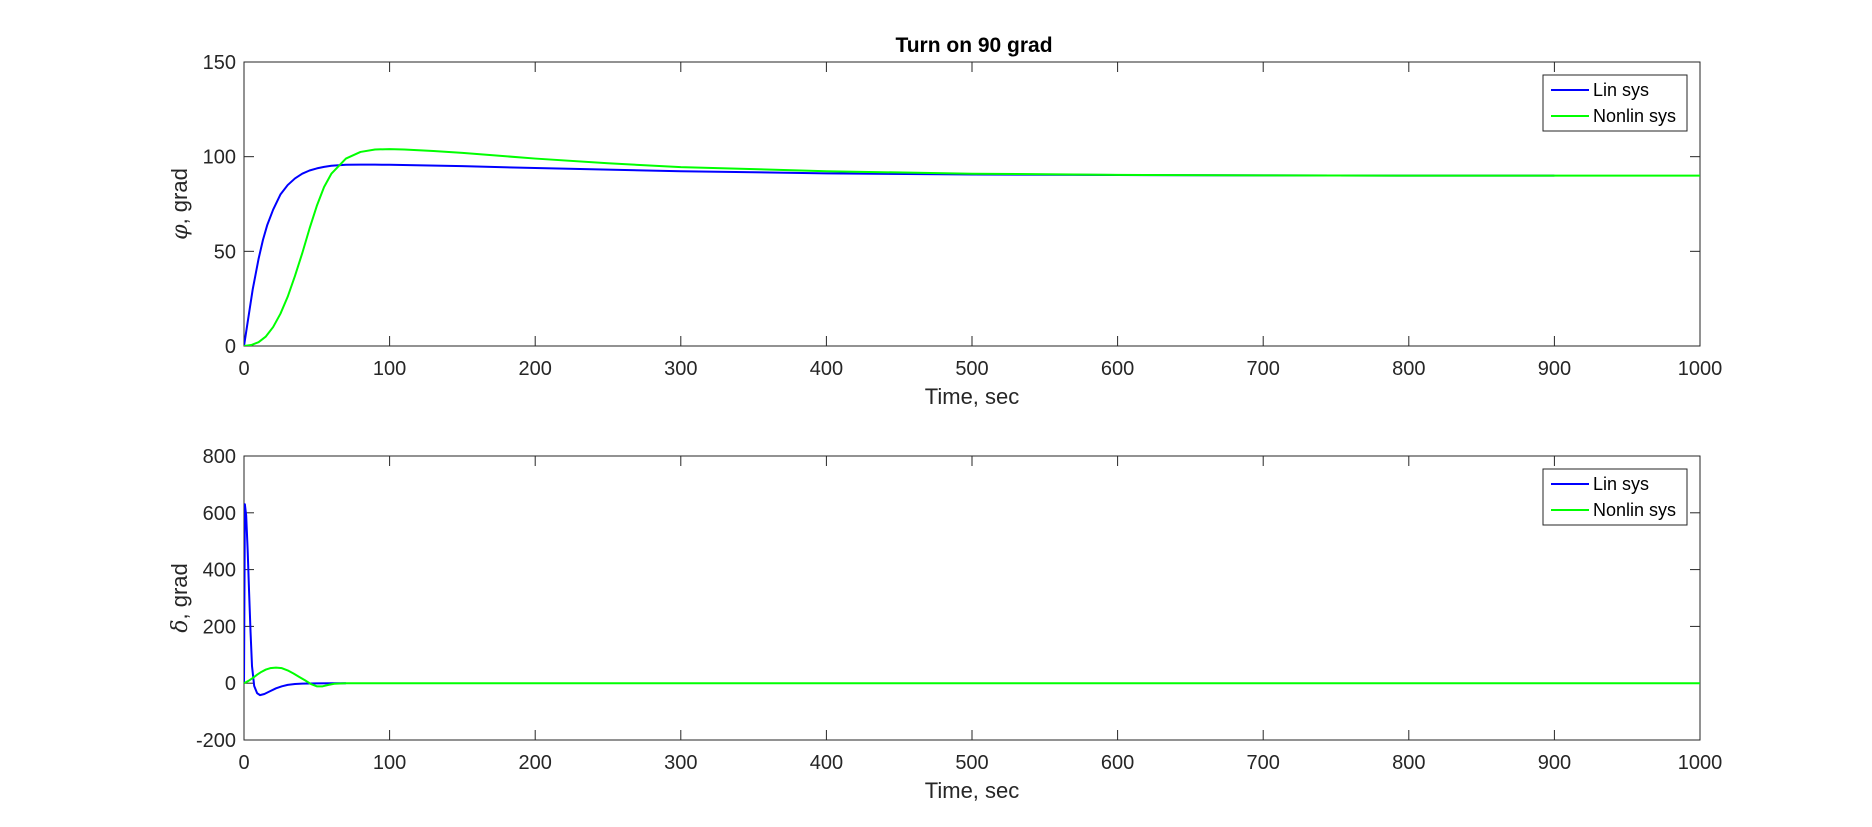  I want to click on y-tick-label: 150, so click(219, 63).